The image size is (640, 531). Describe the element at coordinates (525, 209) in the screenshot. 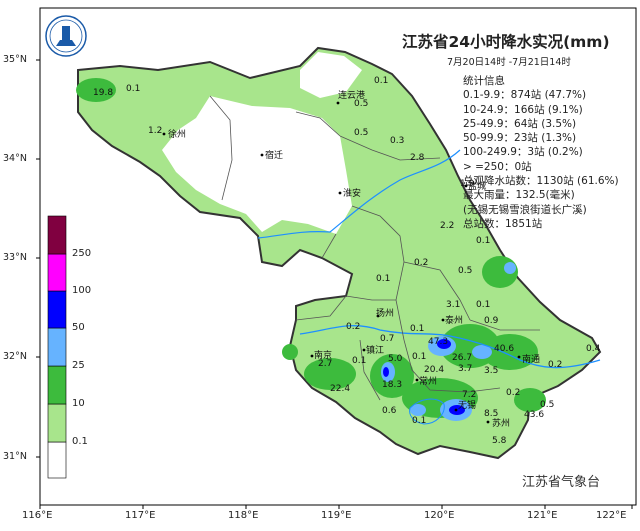

I see `stats-line: (无锡无锡雪浪街道长广溪)` at that location.